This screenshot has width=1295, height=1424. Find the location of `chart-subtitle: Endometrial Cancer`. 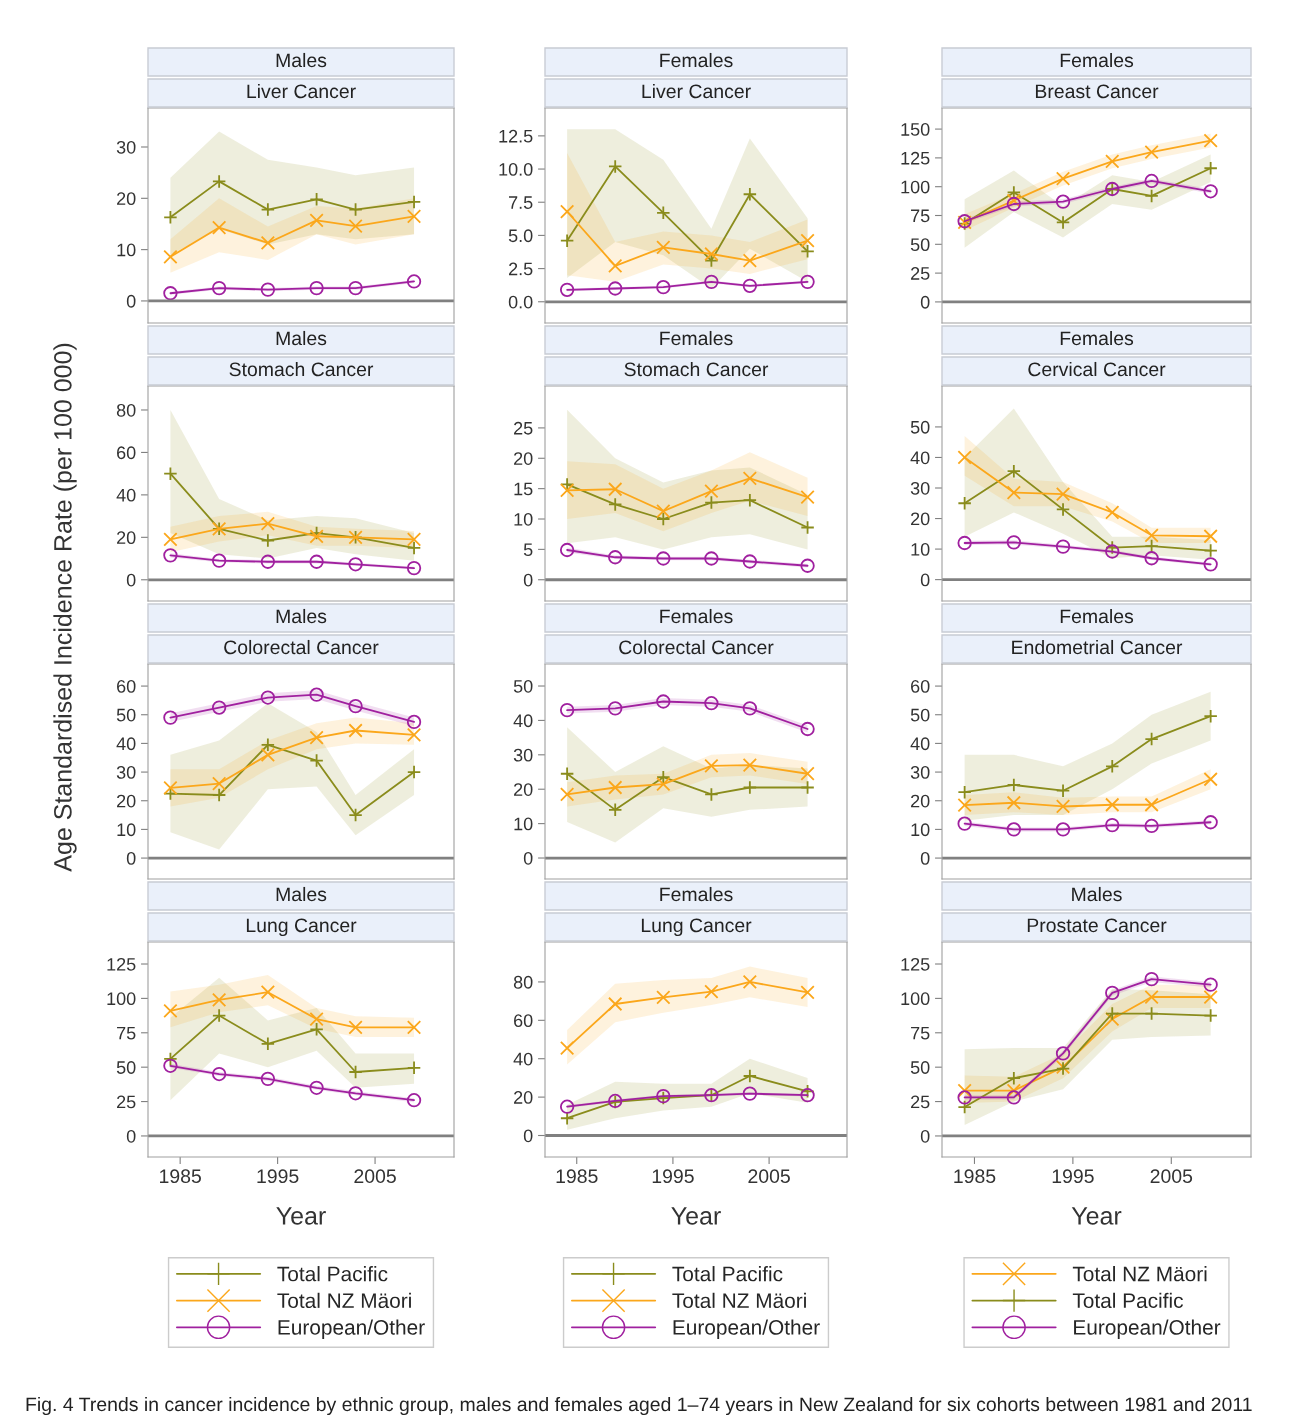

chart-subtitle: Endometrial Cancer is located at coordinates (1097, 647).